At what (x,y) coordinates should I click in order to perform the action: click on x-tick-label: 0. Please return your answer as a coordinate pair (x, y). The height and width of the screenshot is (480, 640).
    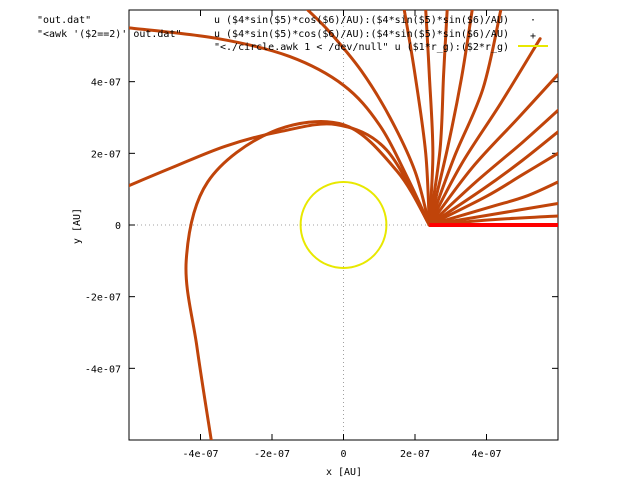
    Looking at the image, I should click on (343, 454).